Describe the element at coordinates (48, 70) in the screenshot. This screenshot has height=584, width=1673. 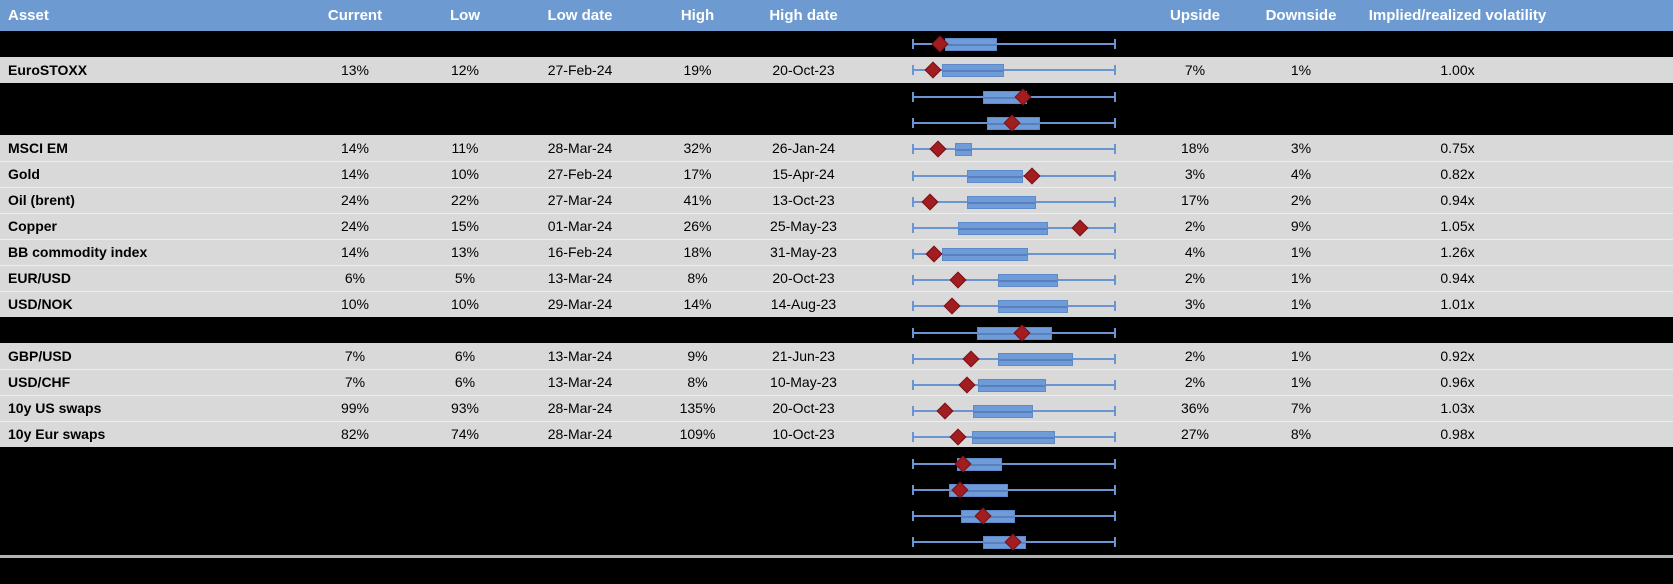
I see `cell-asset: EuroSTOXX` at that location.